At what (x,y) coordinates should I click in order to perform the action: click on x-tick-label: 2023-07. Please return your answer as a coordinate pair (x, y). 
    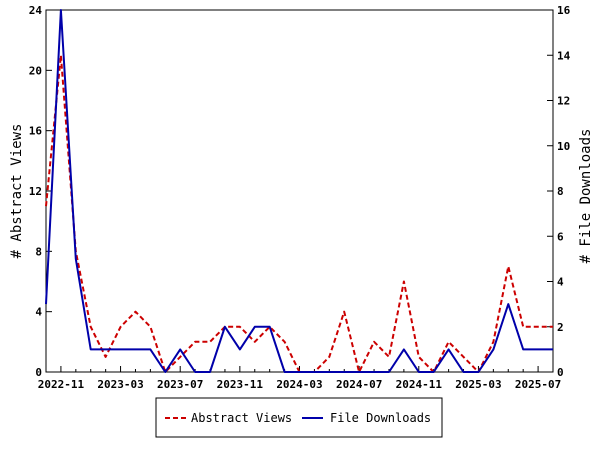
    Looking at the image, I should click on (180, 384).